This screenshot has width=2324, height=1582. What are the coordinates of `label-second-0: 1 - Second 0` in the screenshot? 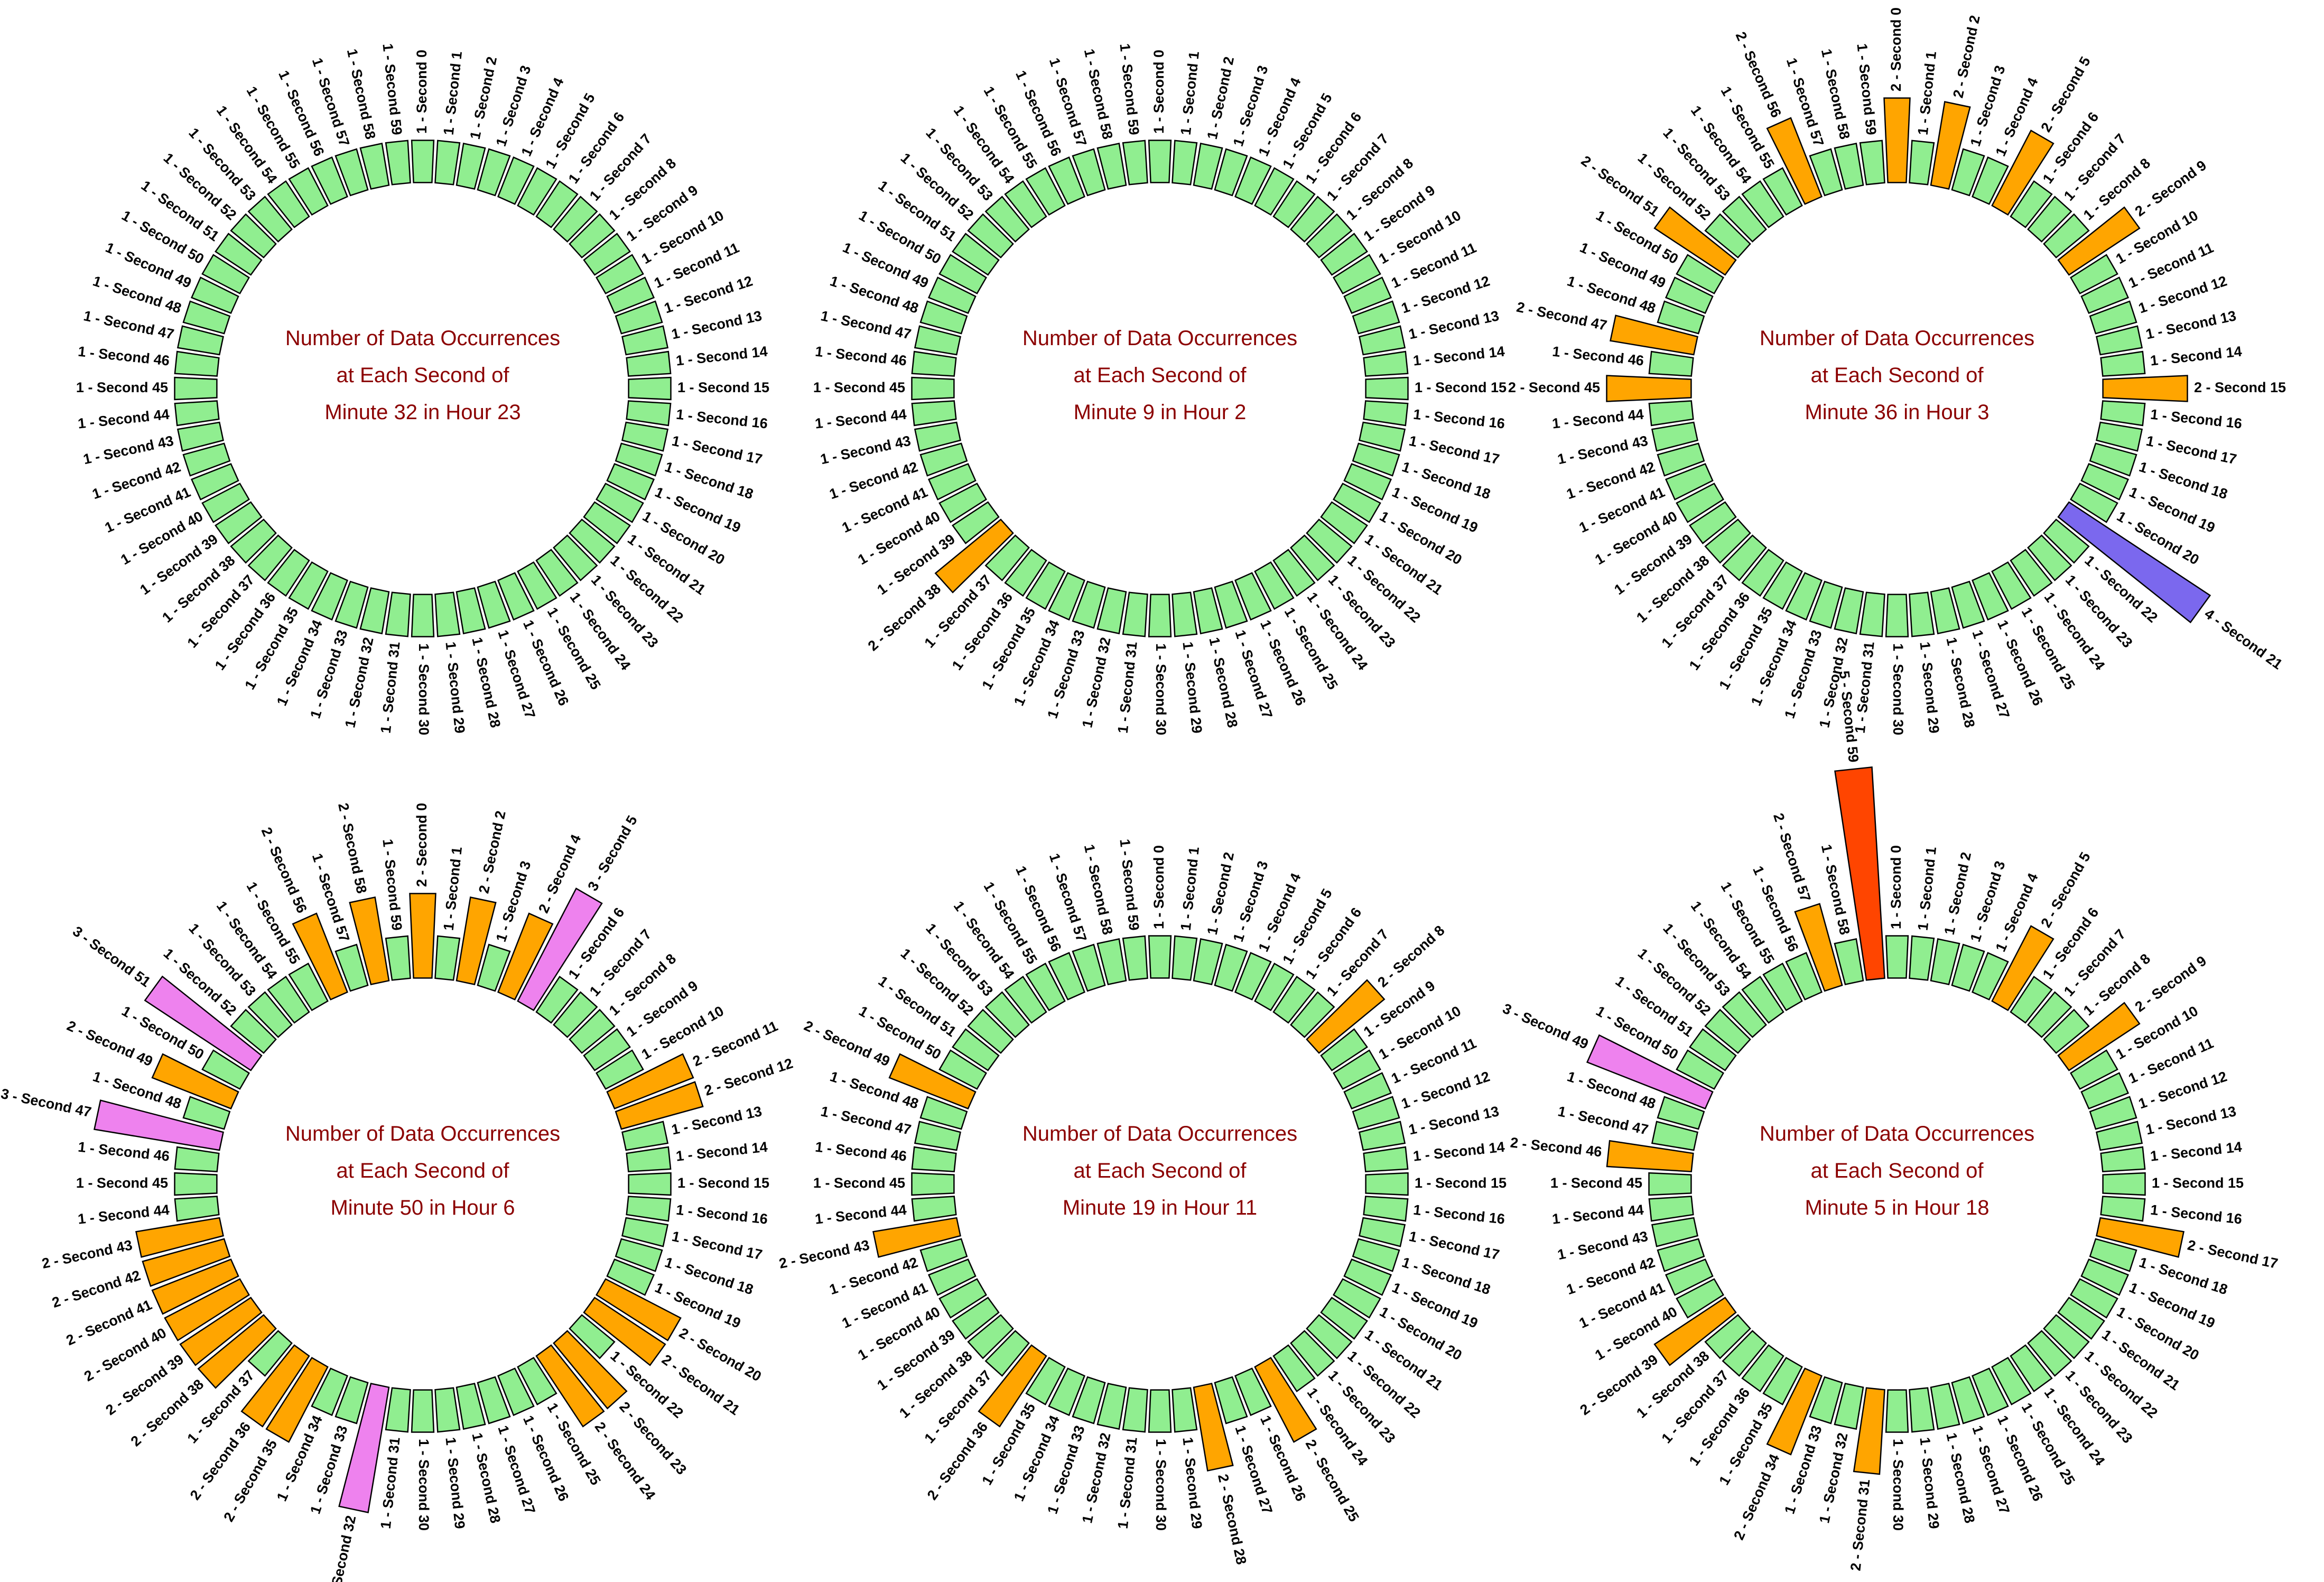 It's located at (422, 92).